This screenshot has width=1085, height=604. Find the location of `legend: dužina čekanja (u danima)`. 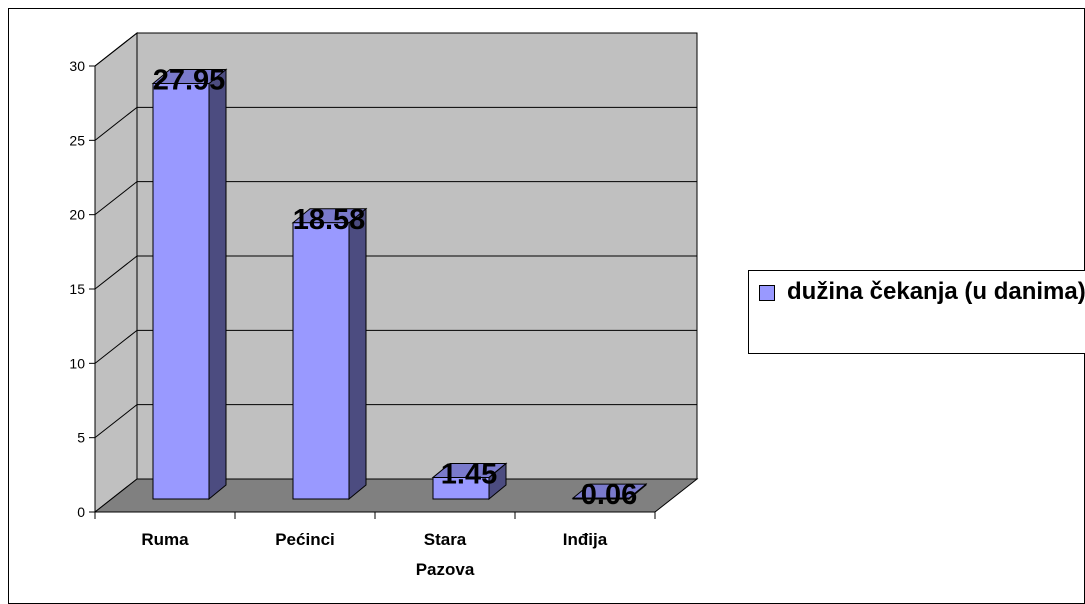

legend: dužina čekanja (u danima) is located at coordinates (916, 312).